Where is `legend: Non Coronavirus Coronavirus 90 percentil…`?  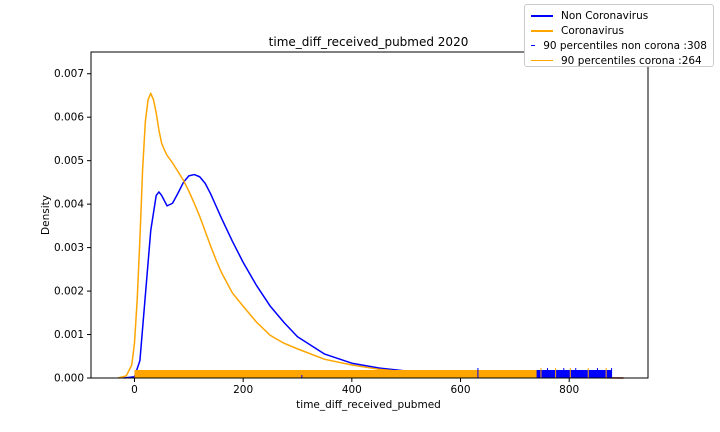
legend: Non Coronavirus Coronavirus 90 percentil… is located at coordinates (619, 35).